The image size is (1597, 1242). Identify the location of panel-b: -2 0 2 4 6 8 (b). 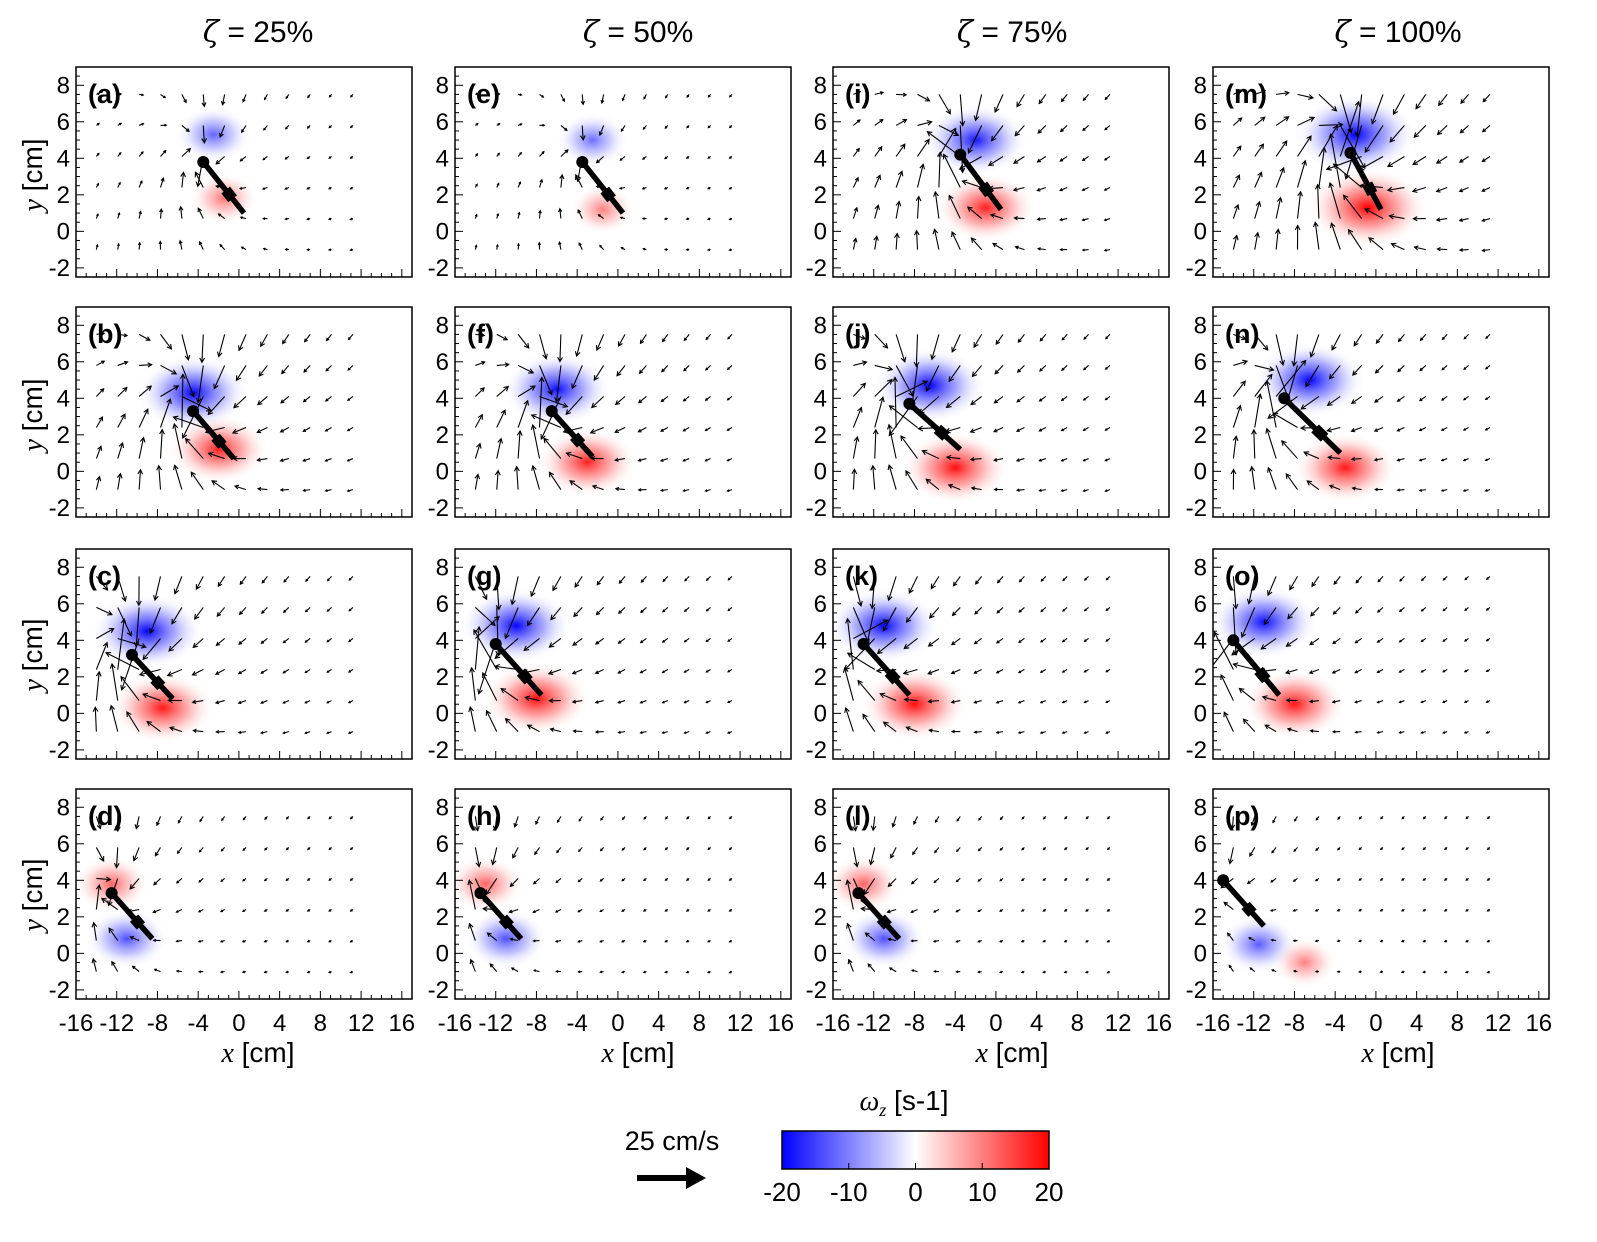
(231, 414).